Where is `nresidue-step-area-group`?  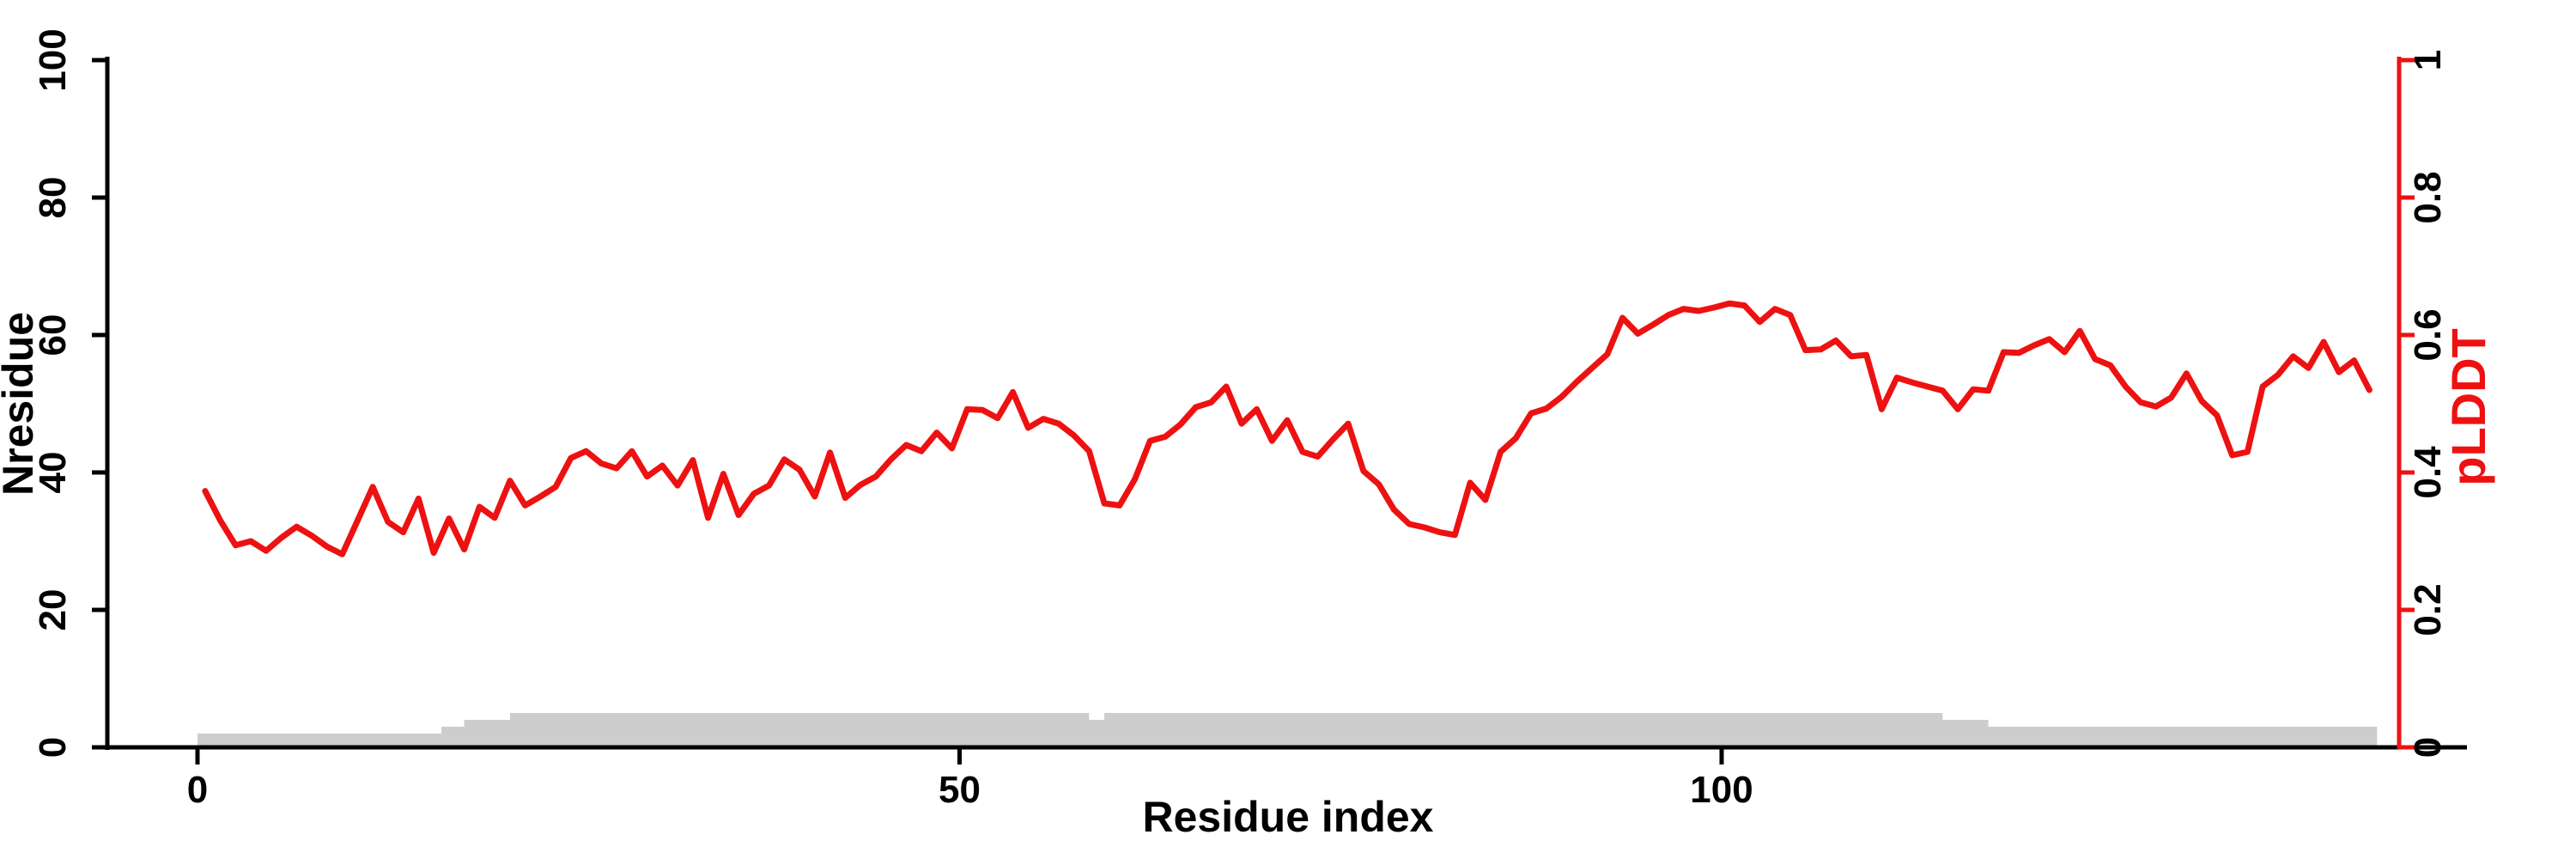 nresidue-step-area-group is located at coordinates (1287, 730).